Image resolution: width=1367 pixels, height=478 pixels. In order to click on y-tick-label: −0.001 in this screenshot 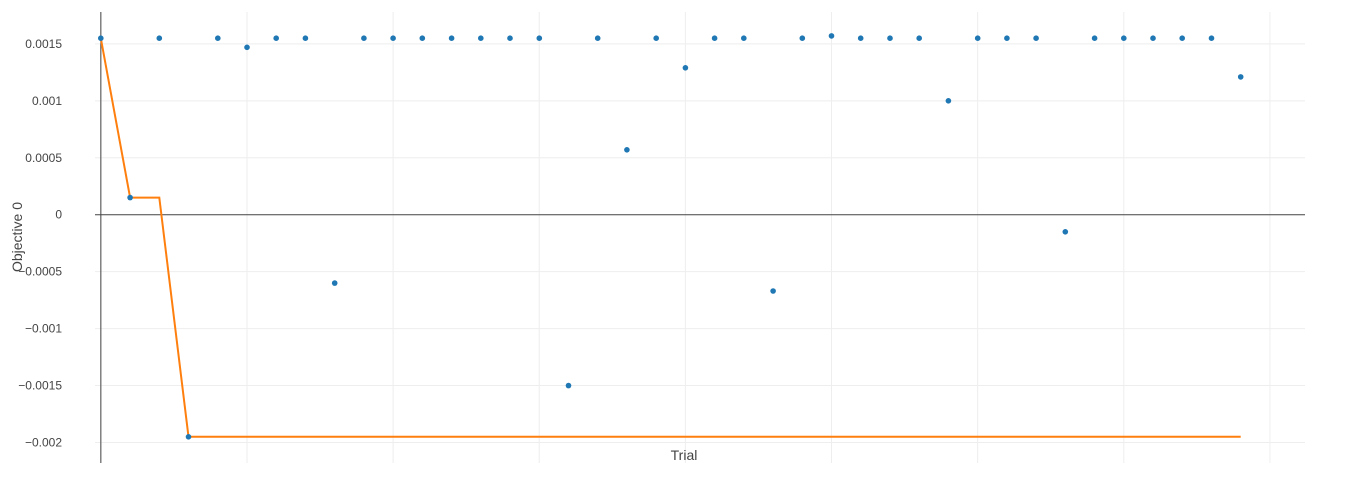, I will do `click(43, 329)`.